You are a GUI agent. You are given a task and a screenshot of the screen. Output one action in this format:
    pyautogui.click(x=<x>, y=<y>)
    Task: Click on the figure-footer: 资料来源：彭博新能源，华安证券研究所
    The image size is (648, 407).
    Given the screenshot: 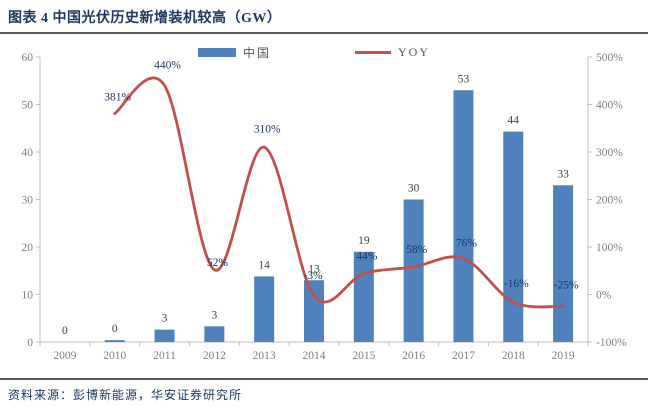 What is the action you would take?
    pyautogui.click(x=324, y=391)
    